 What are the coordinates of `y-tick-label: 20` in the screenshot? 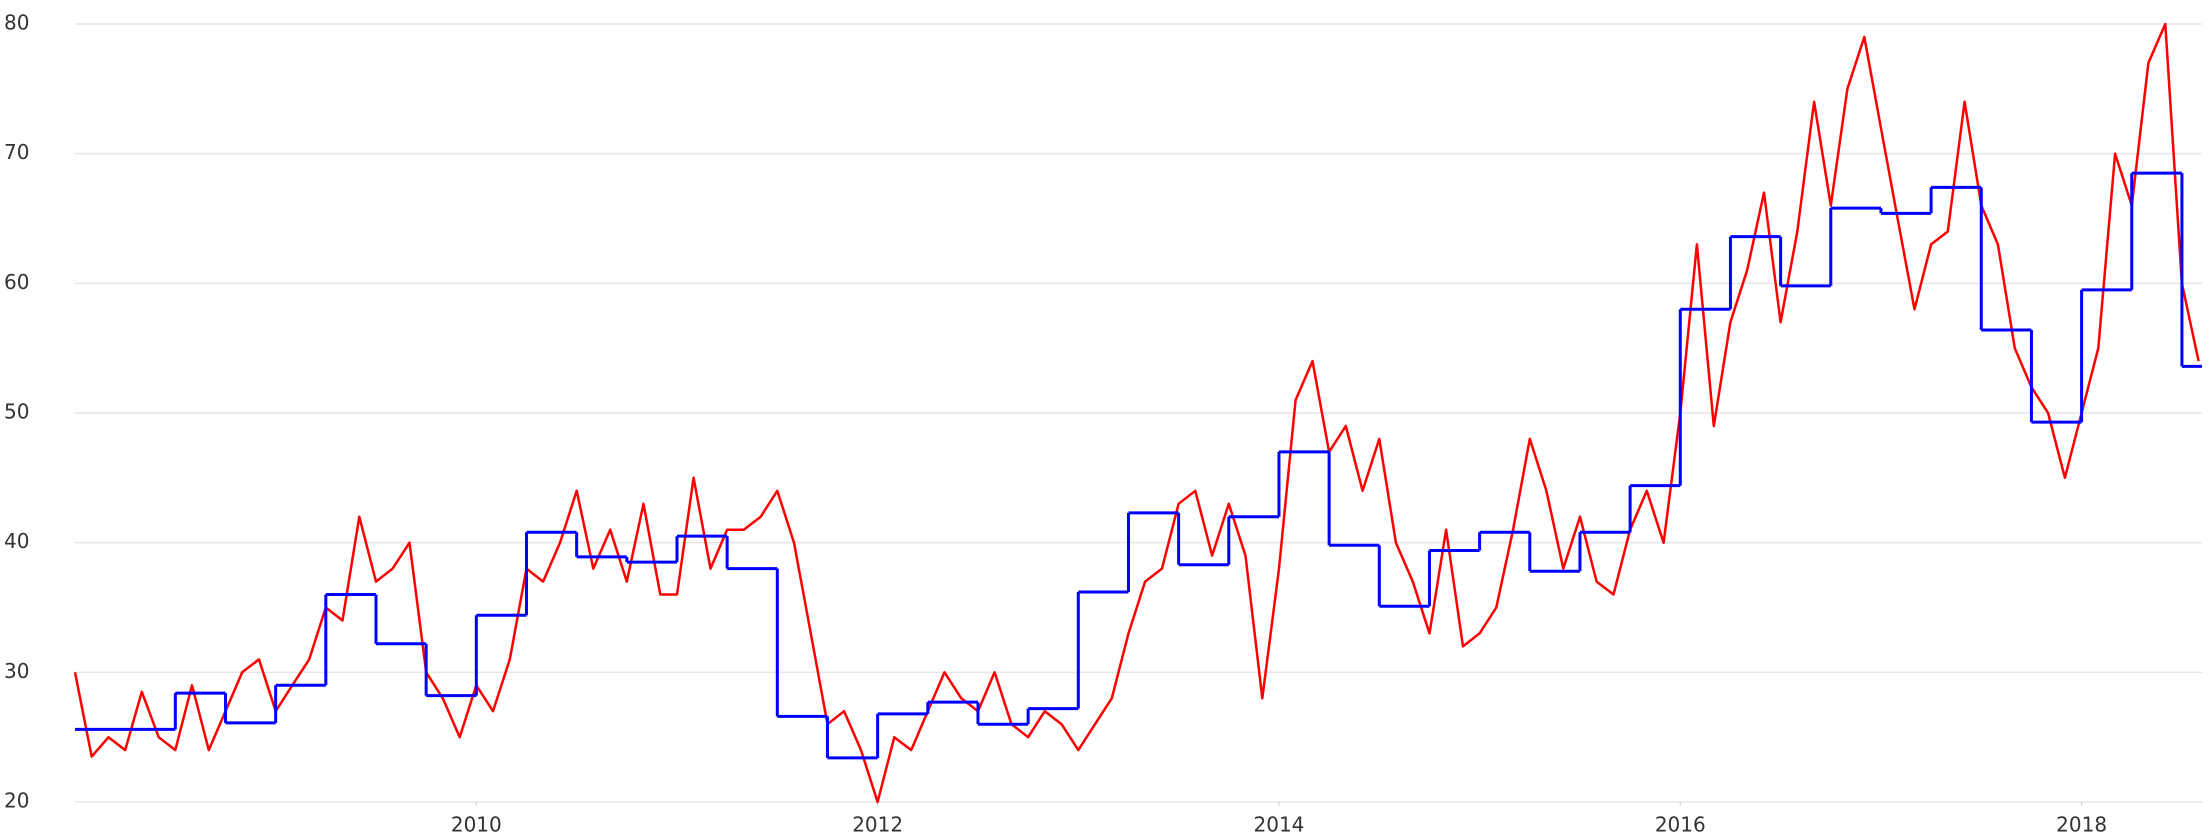 It's located at (16, 801).